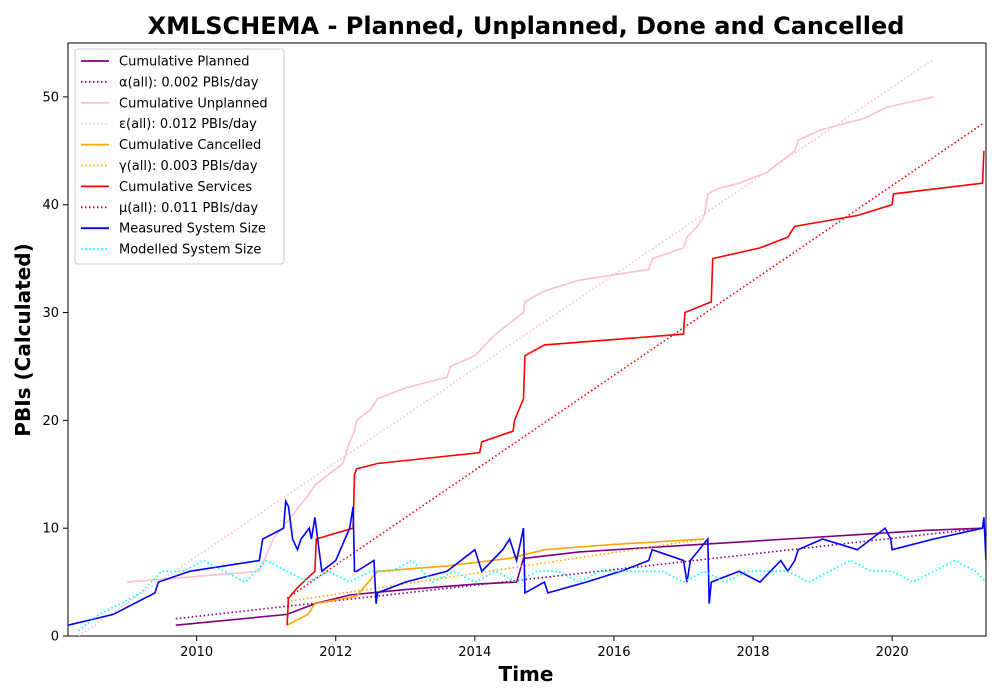 This screenshot has height=700, width=1000. What do you see at coordinates (55, 637) in the screenshot?
I see `y-tick-label: 0` at bounding box center [55, 637].